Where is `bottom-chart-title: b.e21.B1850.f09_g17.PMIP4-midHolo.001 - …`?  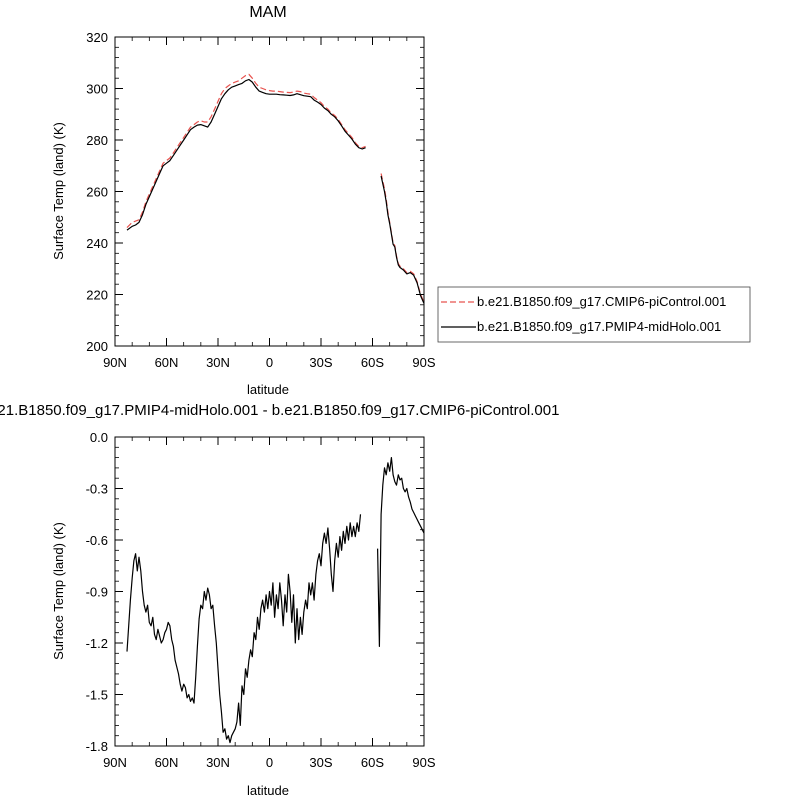 bottom-chart-title: b.e21.B1850.f09_g17.PMIP4-midHolo.001 - … is located at coordinates (279, 410).